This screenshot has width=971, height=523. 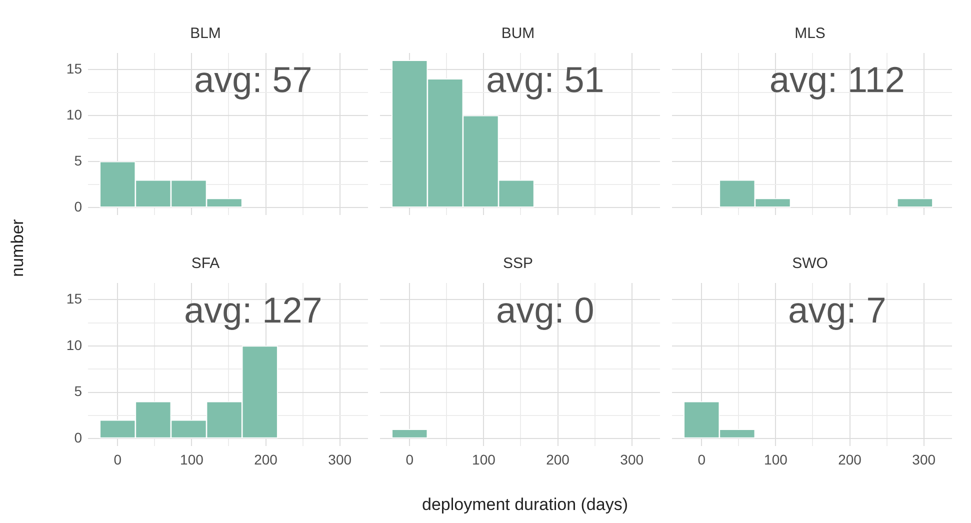 I want to click on annotation: avg: 57, so click(x=253, y=79).